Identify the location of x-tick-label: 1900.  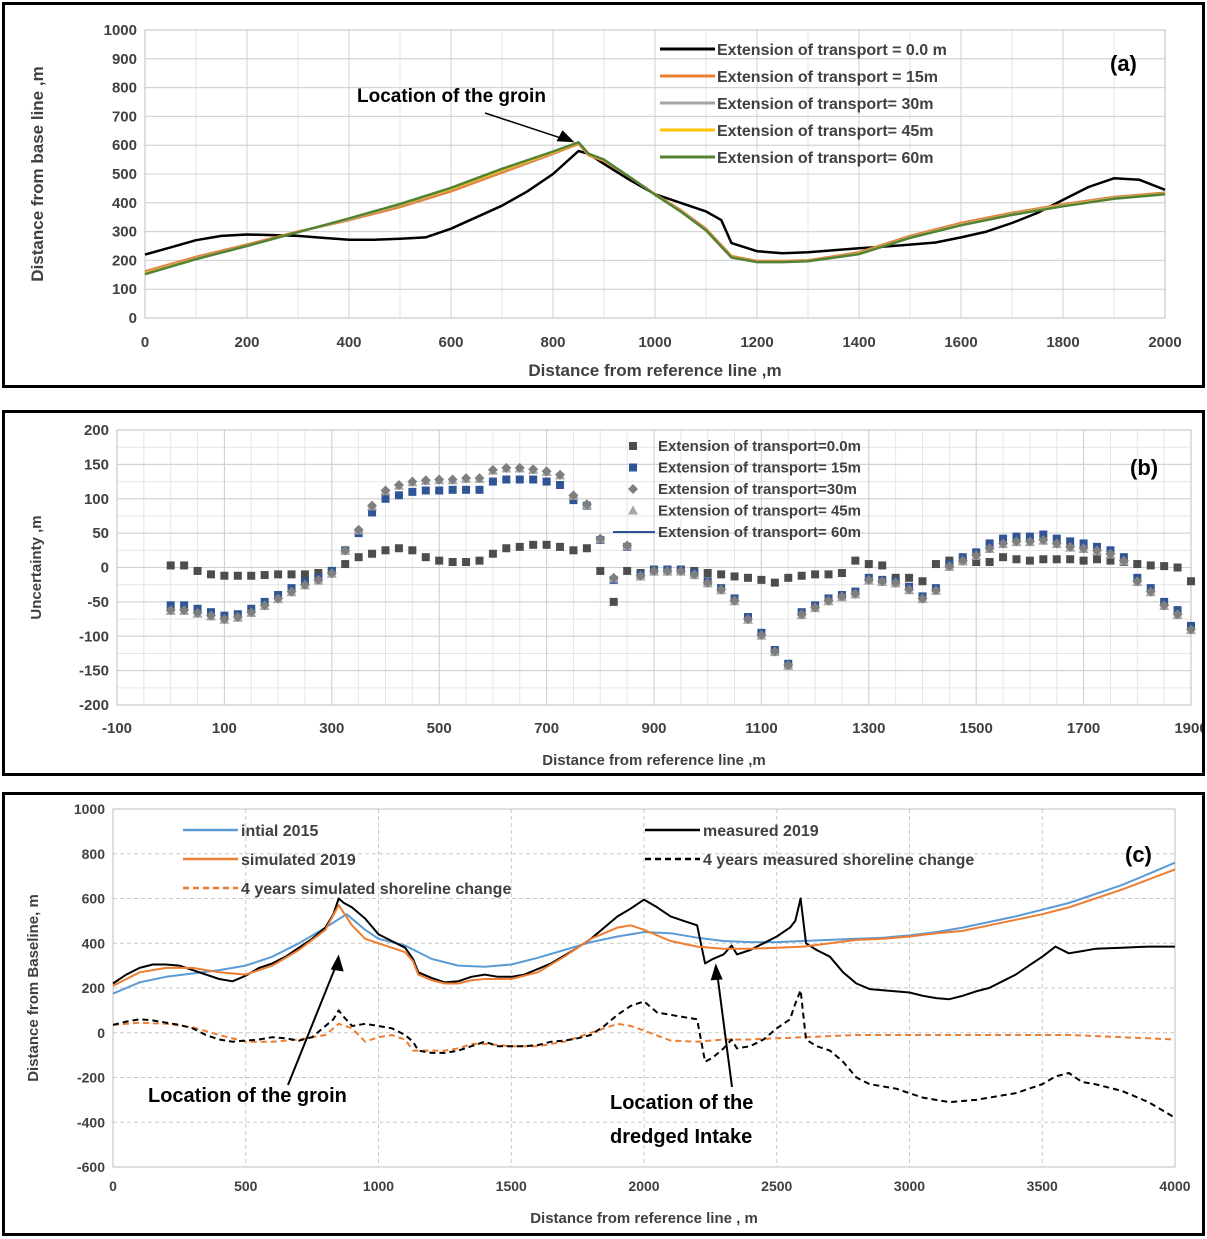
(1188, 728).